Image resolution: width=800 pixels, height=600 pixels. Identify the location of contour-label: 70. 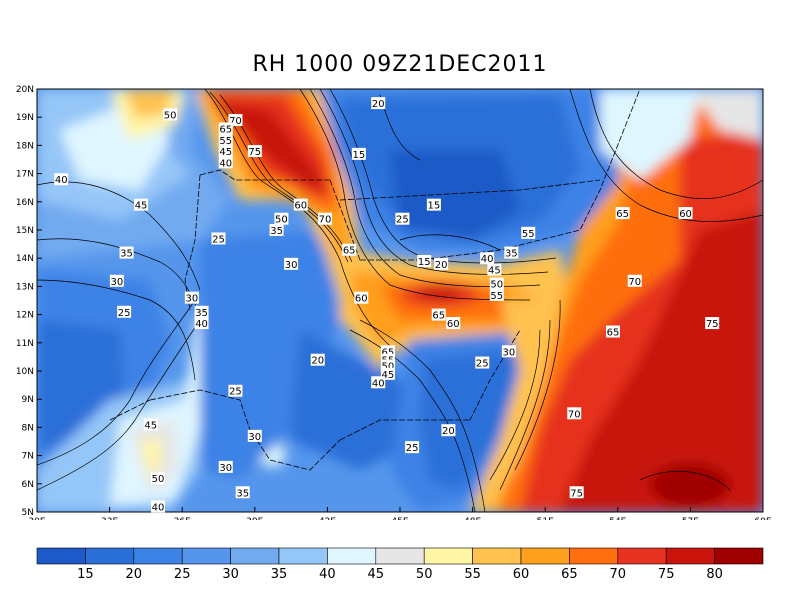
(324, 219).